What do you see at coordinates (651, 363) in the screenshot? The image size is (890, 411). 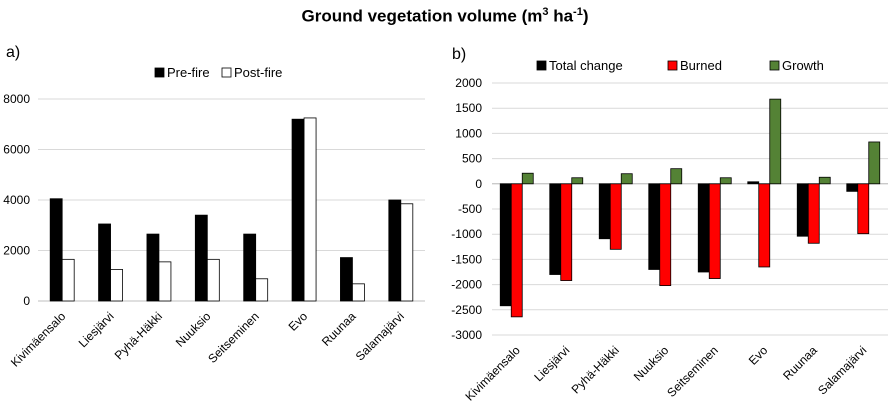 I see `category-label: Nuuksio` at bounding box center [651, 363].